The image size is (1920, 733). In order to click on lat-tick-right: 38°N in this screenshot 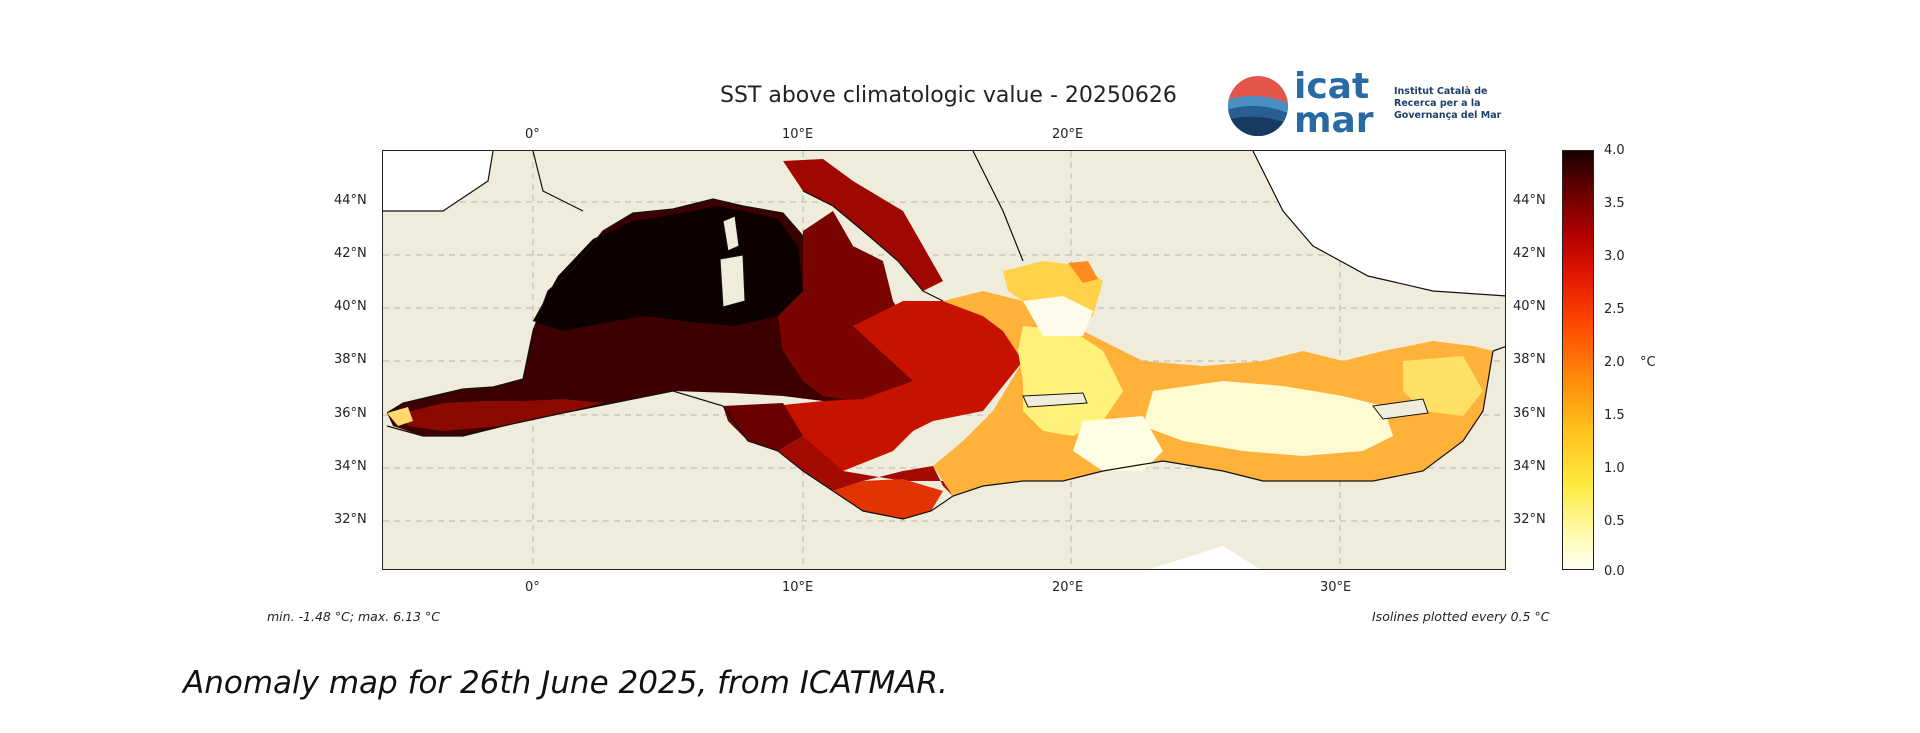, I will do `click(1529, 359)`.